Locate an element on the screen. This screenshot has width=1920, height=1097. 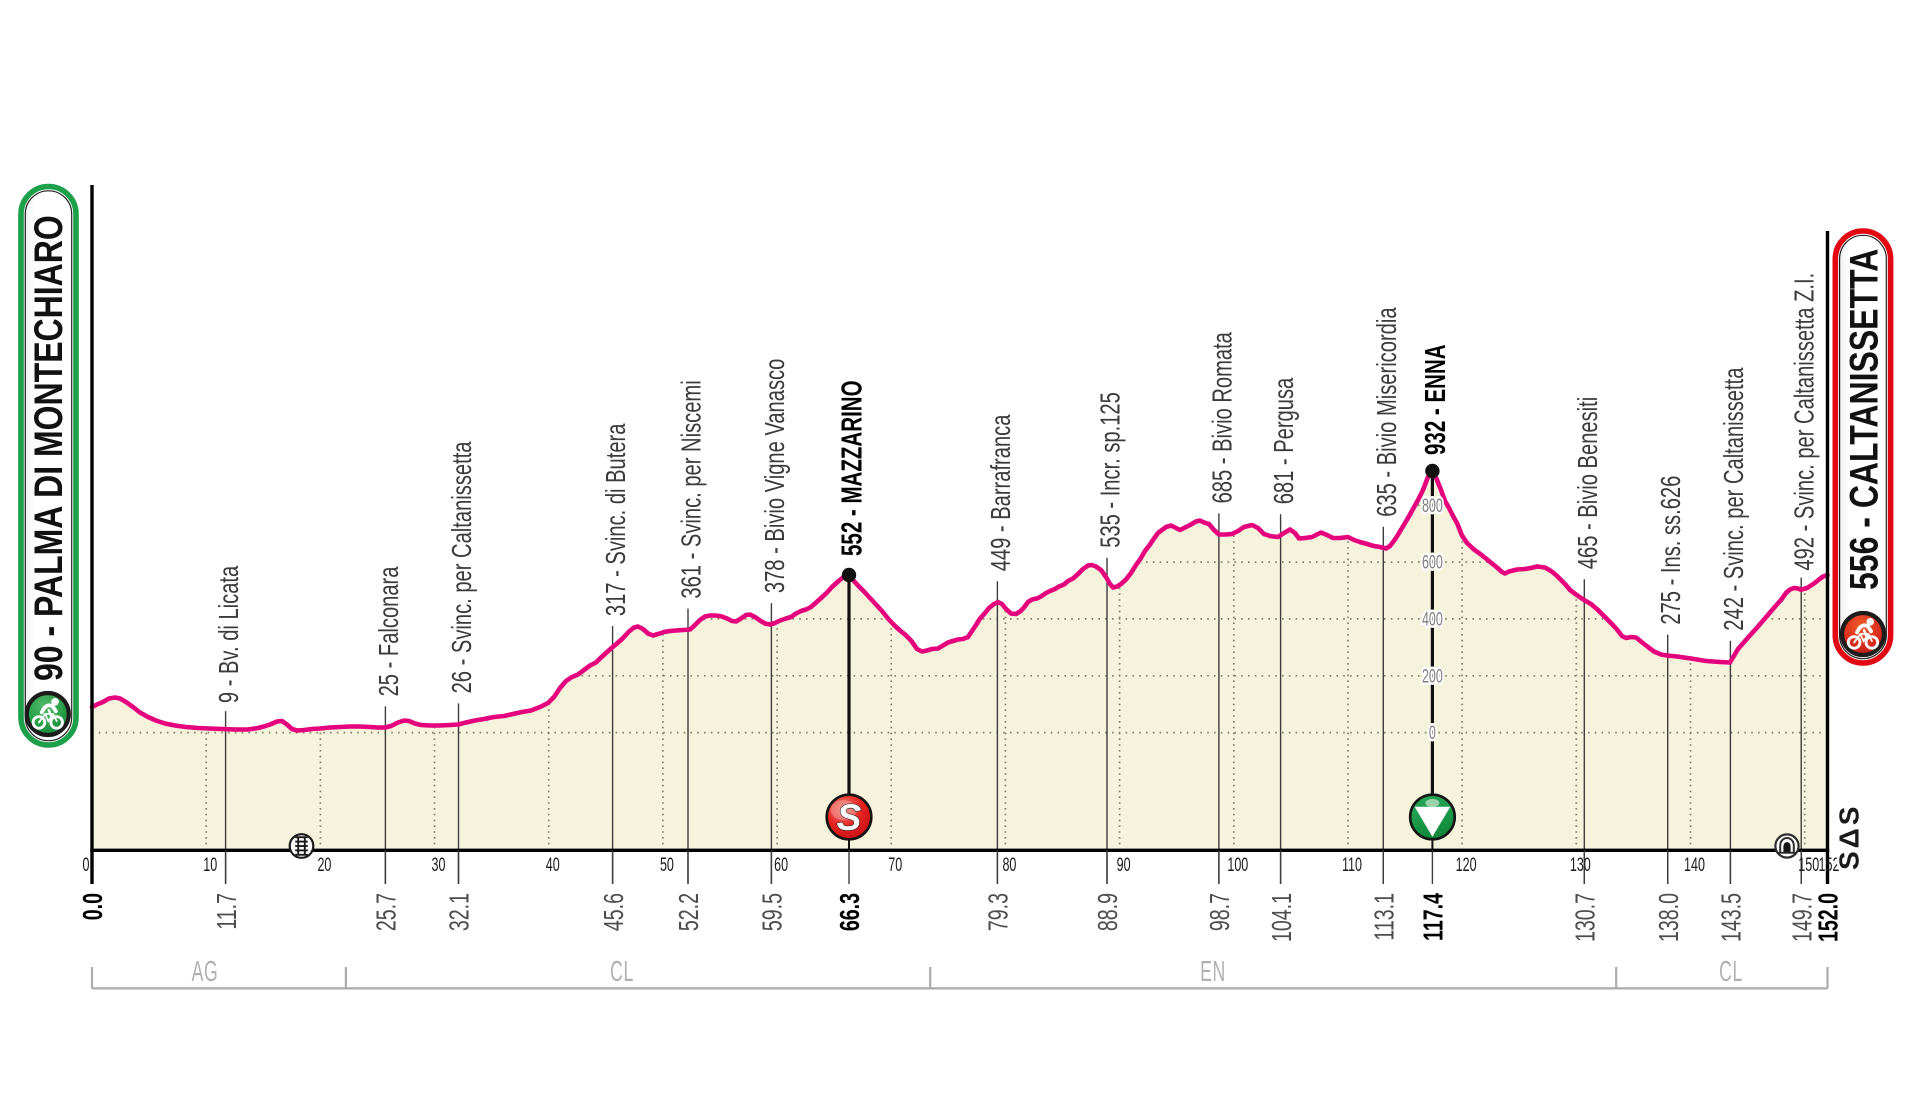
svg-text: 465 - Bivio Benesiti is located at coordinates (1588, 483).